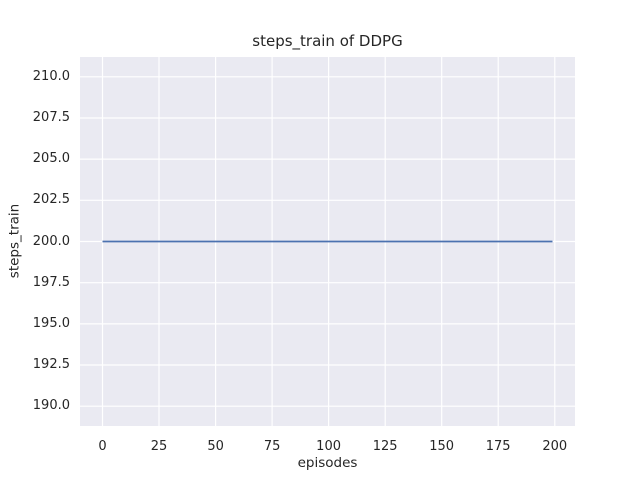 Image resolution: width=640 pixels, height=480 pixels. I want to click on y-tick-label: 192.5, so click(51, 364).